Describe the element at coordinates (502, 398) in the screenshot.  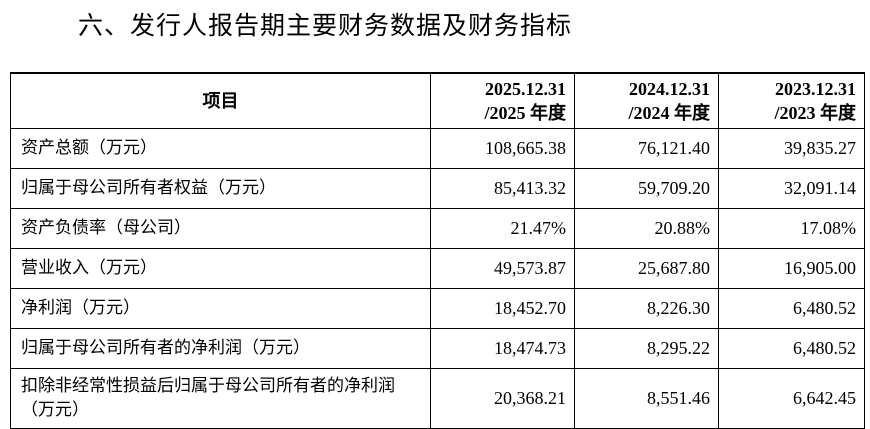
I see `cell-value: 20,368.21` at that location.